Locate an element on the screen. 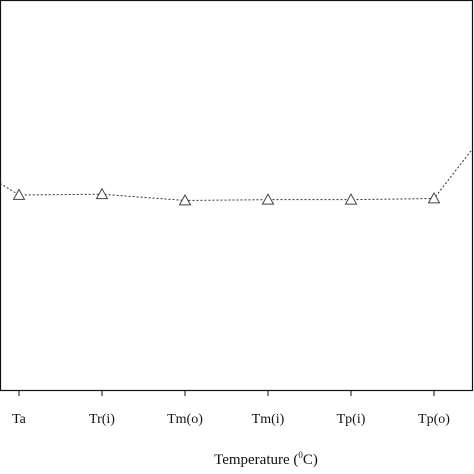 This screenshot has height=474, width=474. x-tick-label: Tp(o) is located at coordinates (434, 419).